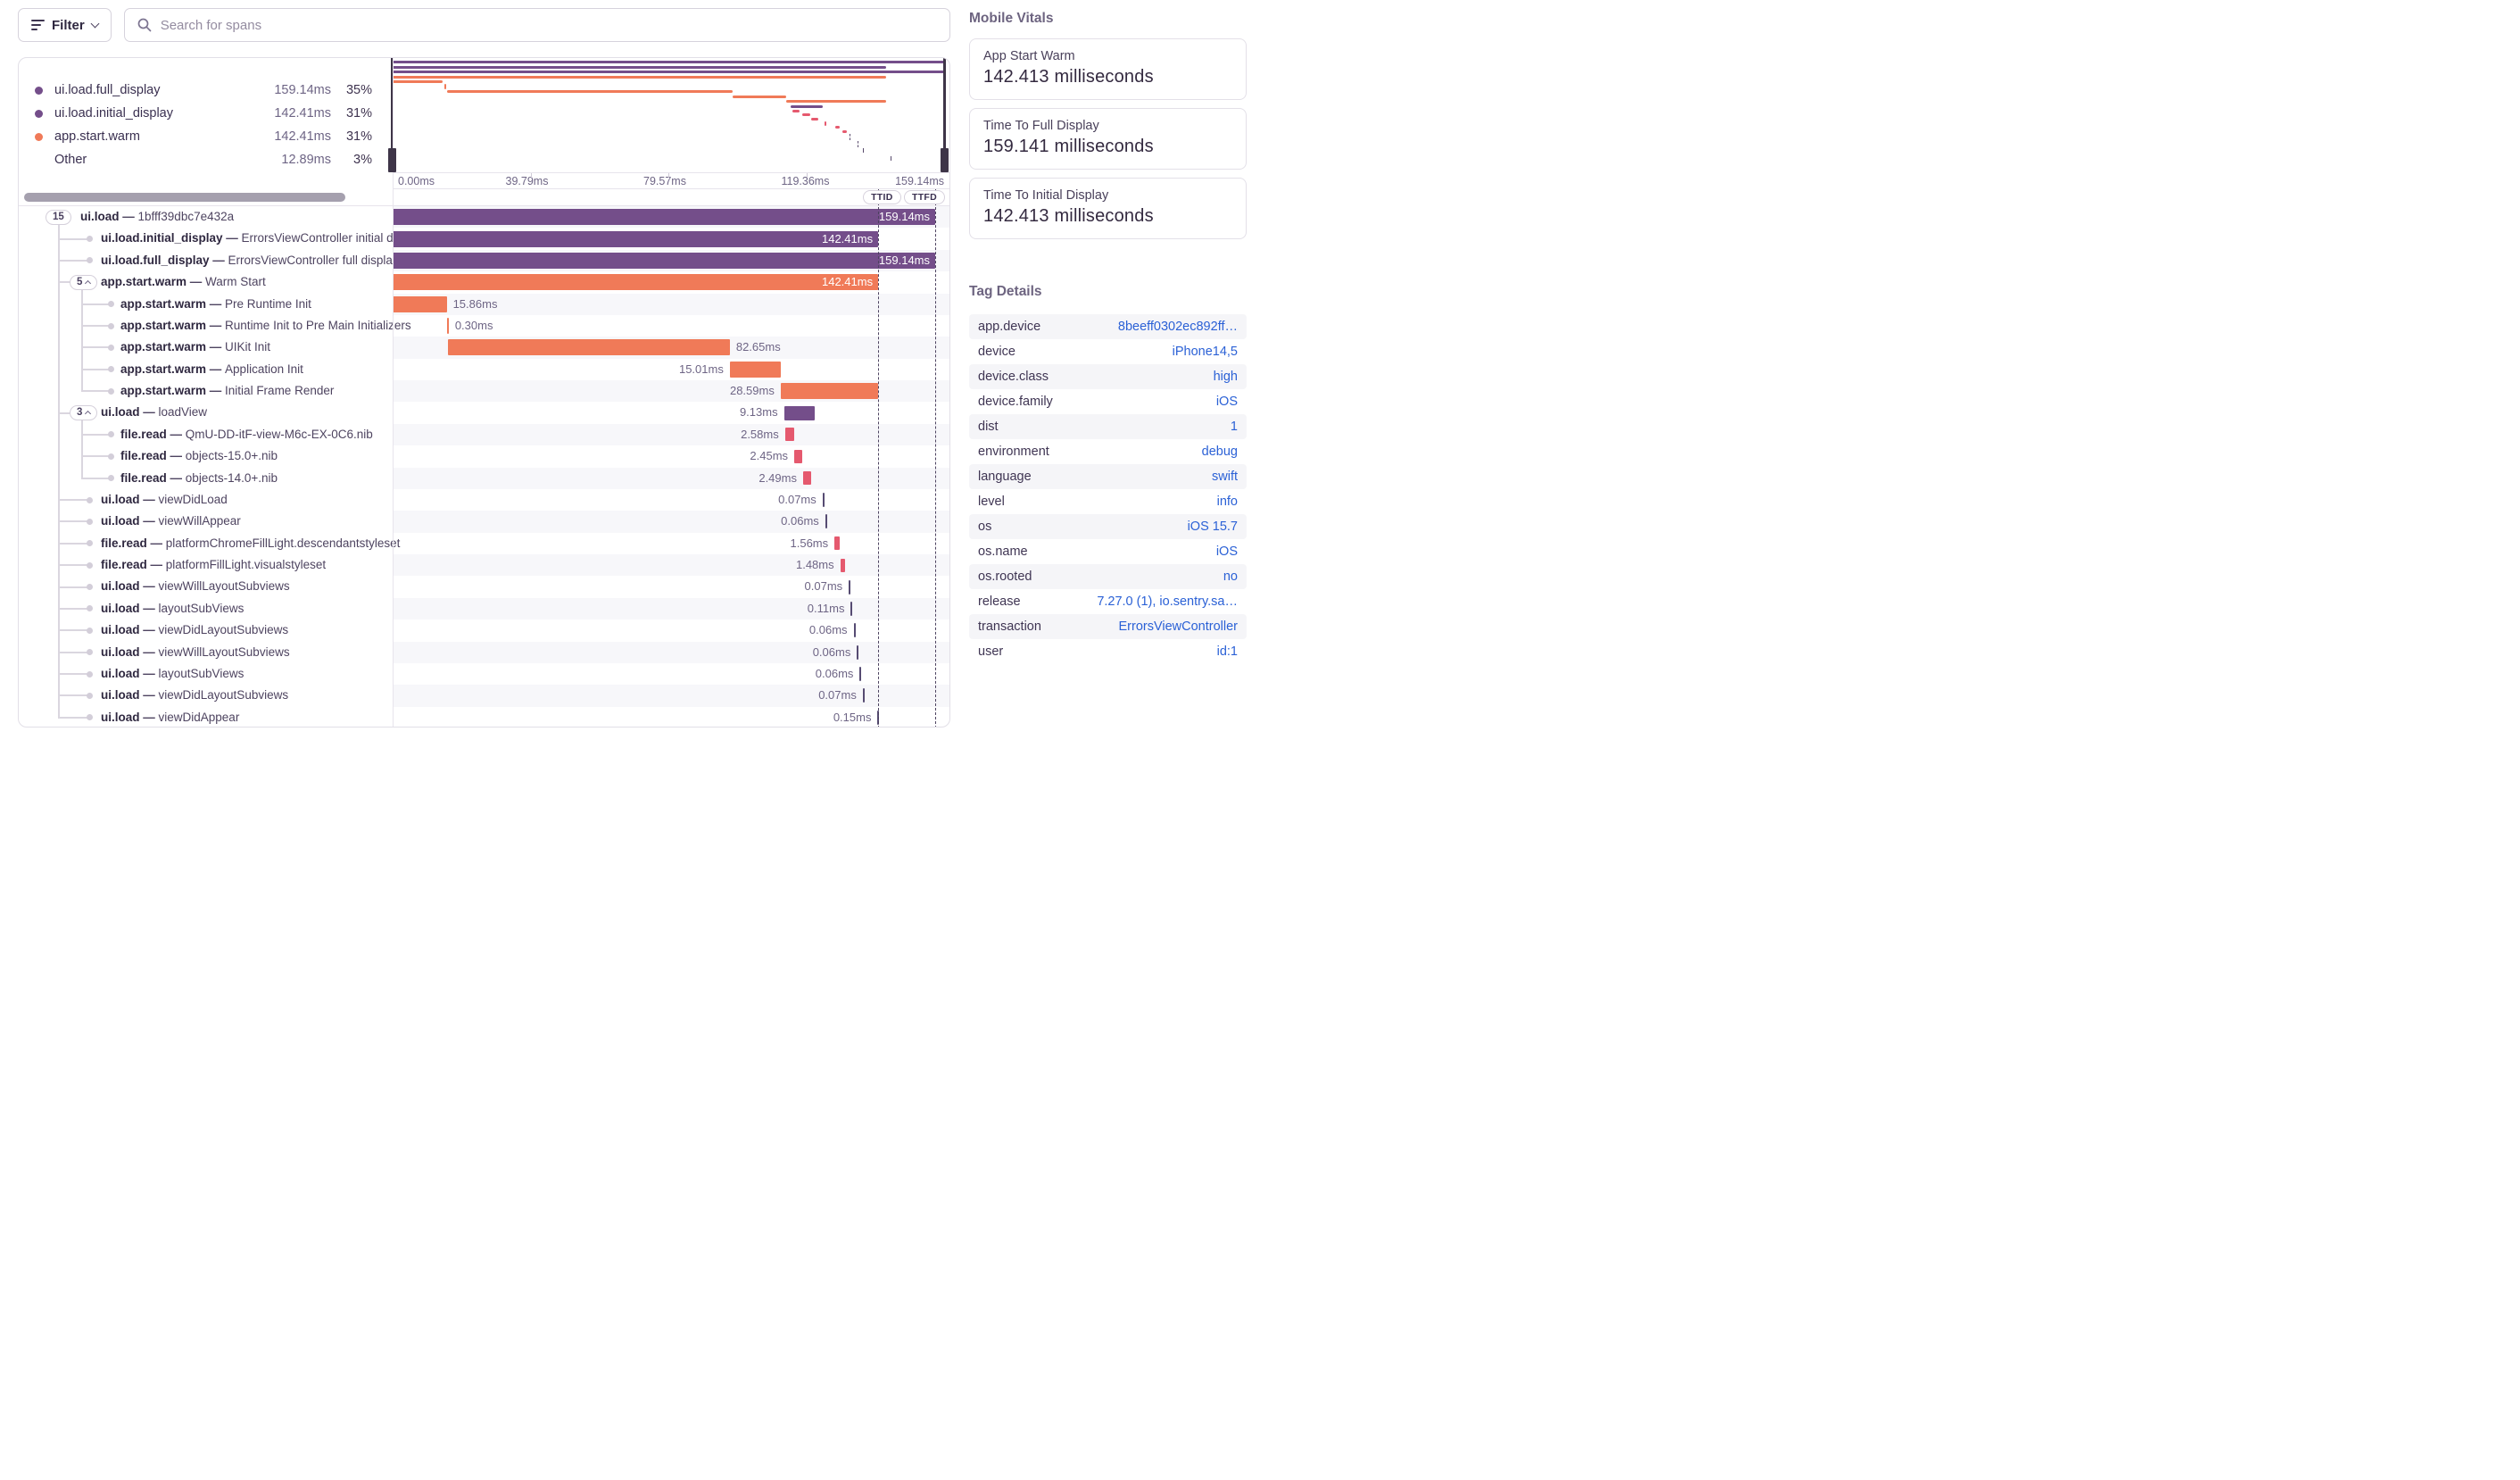 The image size is (2520, 1480). Describe the element at coordinates (84, 413) in the screenshot. I see `span-count-badge: 3` at that location.